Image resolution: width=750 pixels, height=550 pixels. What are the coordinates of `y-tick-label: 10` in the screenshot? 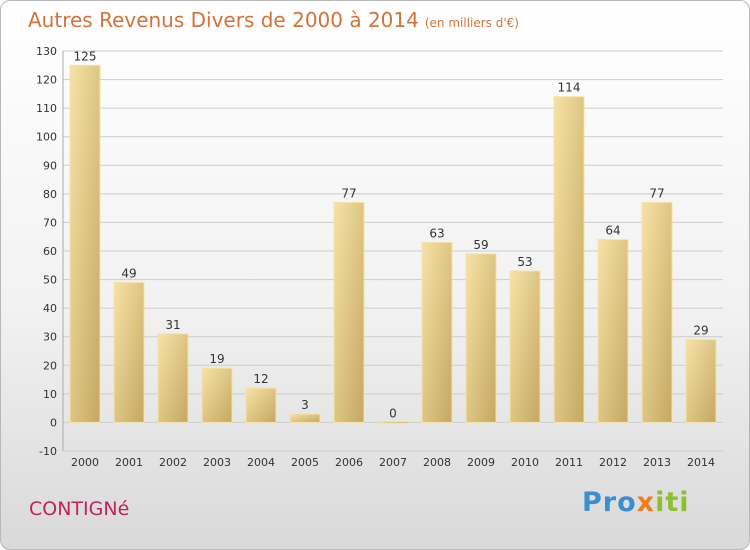 It's located at (50, 394).